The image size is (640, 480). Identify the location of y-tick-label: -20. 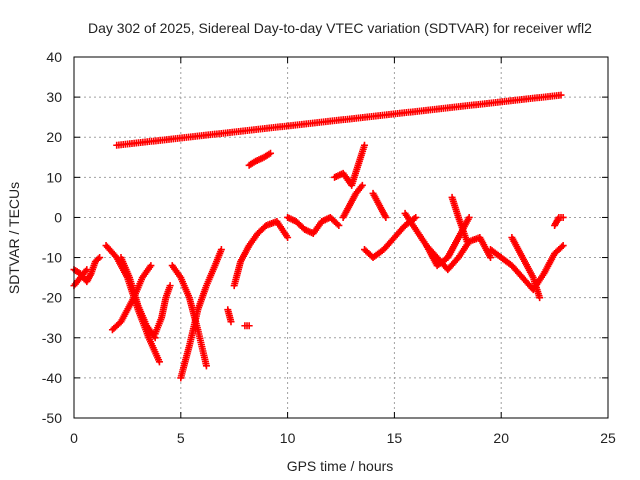
(52, 298).